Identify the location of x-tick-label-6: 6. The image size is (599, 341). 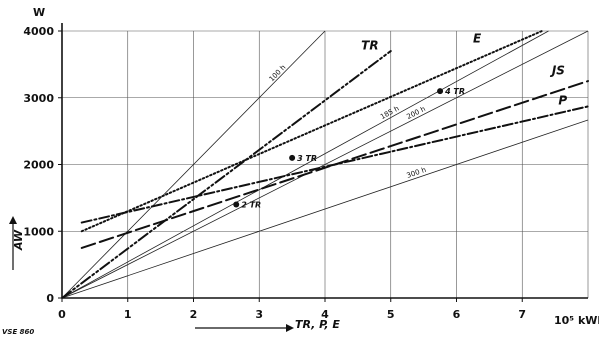
(457, 314).